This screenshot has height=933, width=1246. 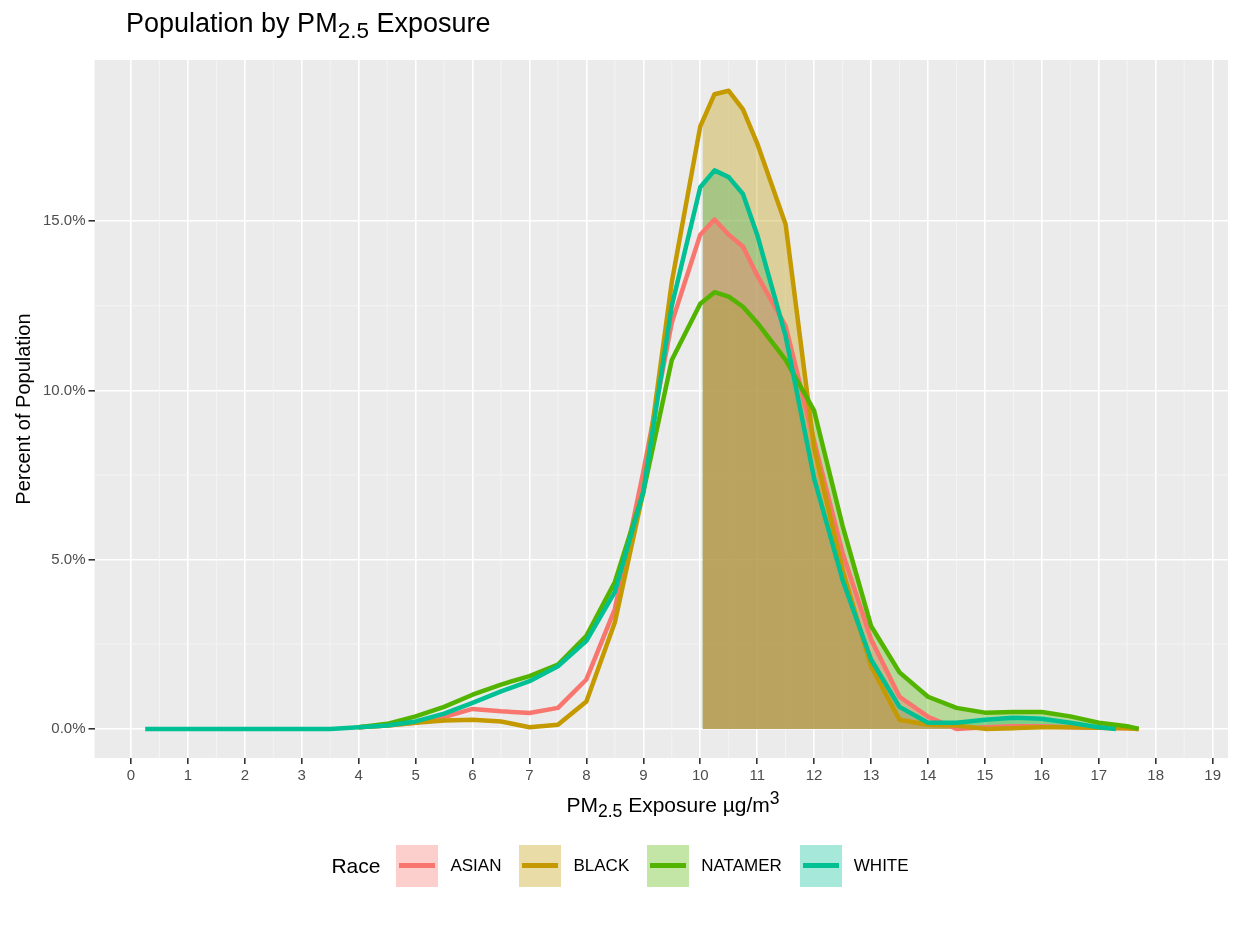 I want to click on y-axis-title: Percent of Population, so click(x=22, y=409).